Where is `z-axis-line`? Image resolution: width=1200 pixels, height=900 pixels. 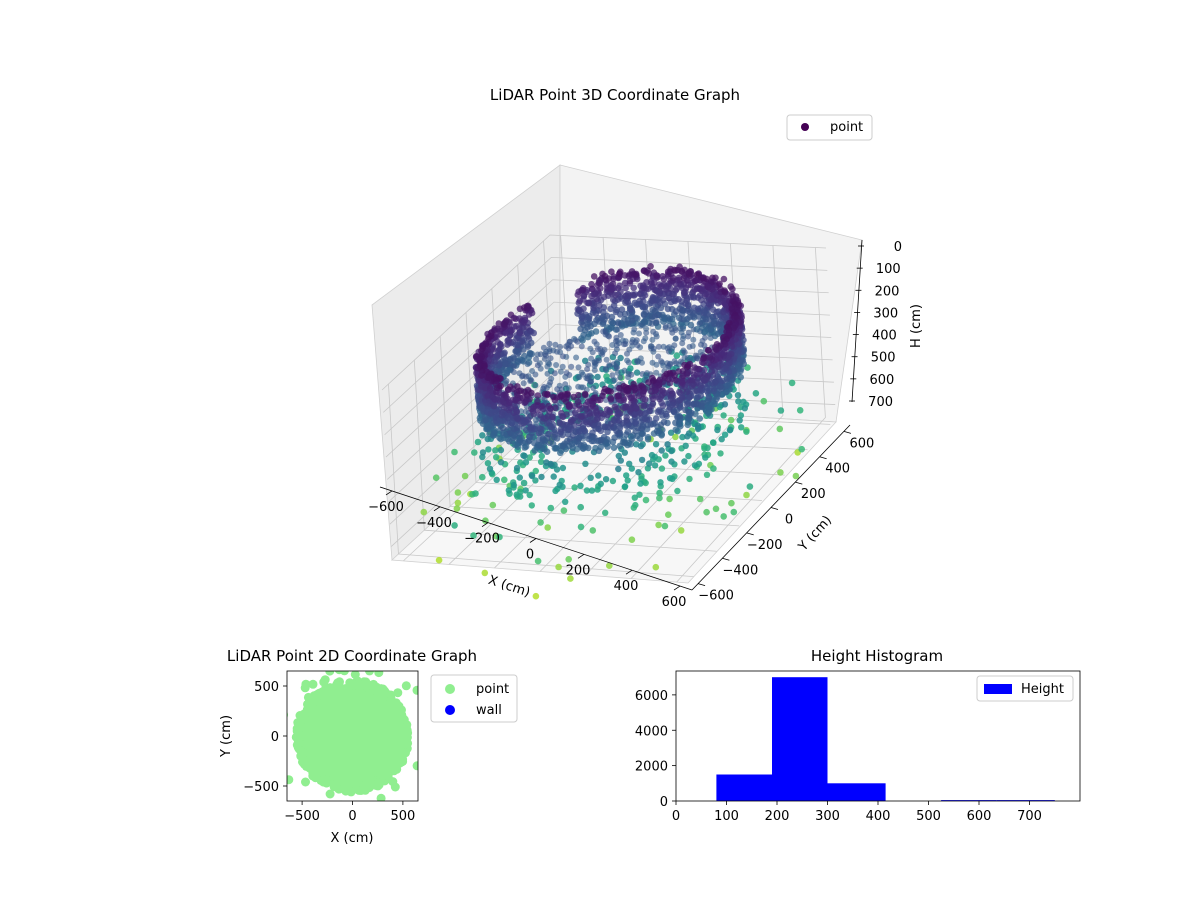
z-axis-line is located at coordinates (857, 321).